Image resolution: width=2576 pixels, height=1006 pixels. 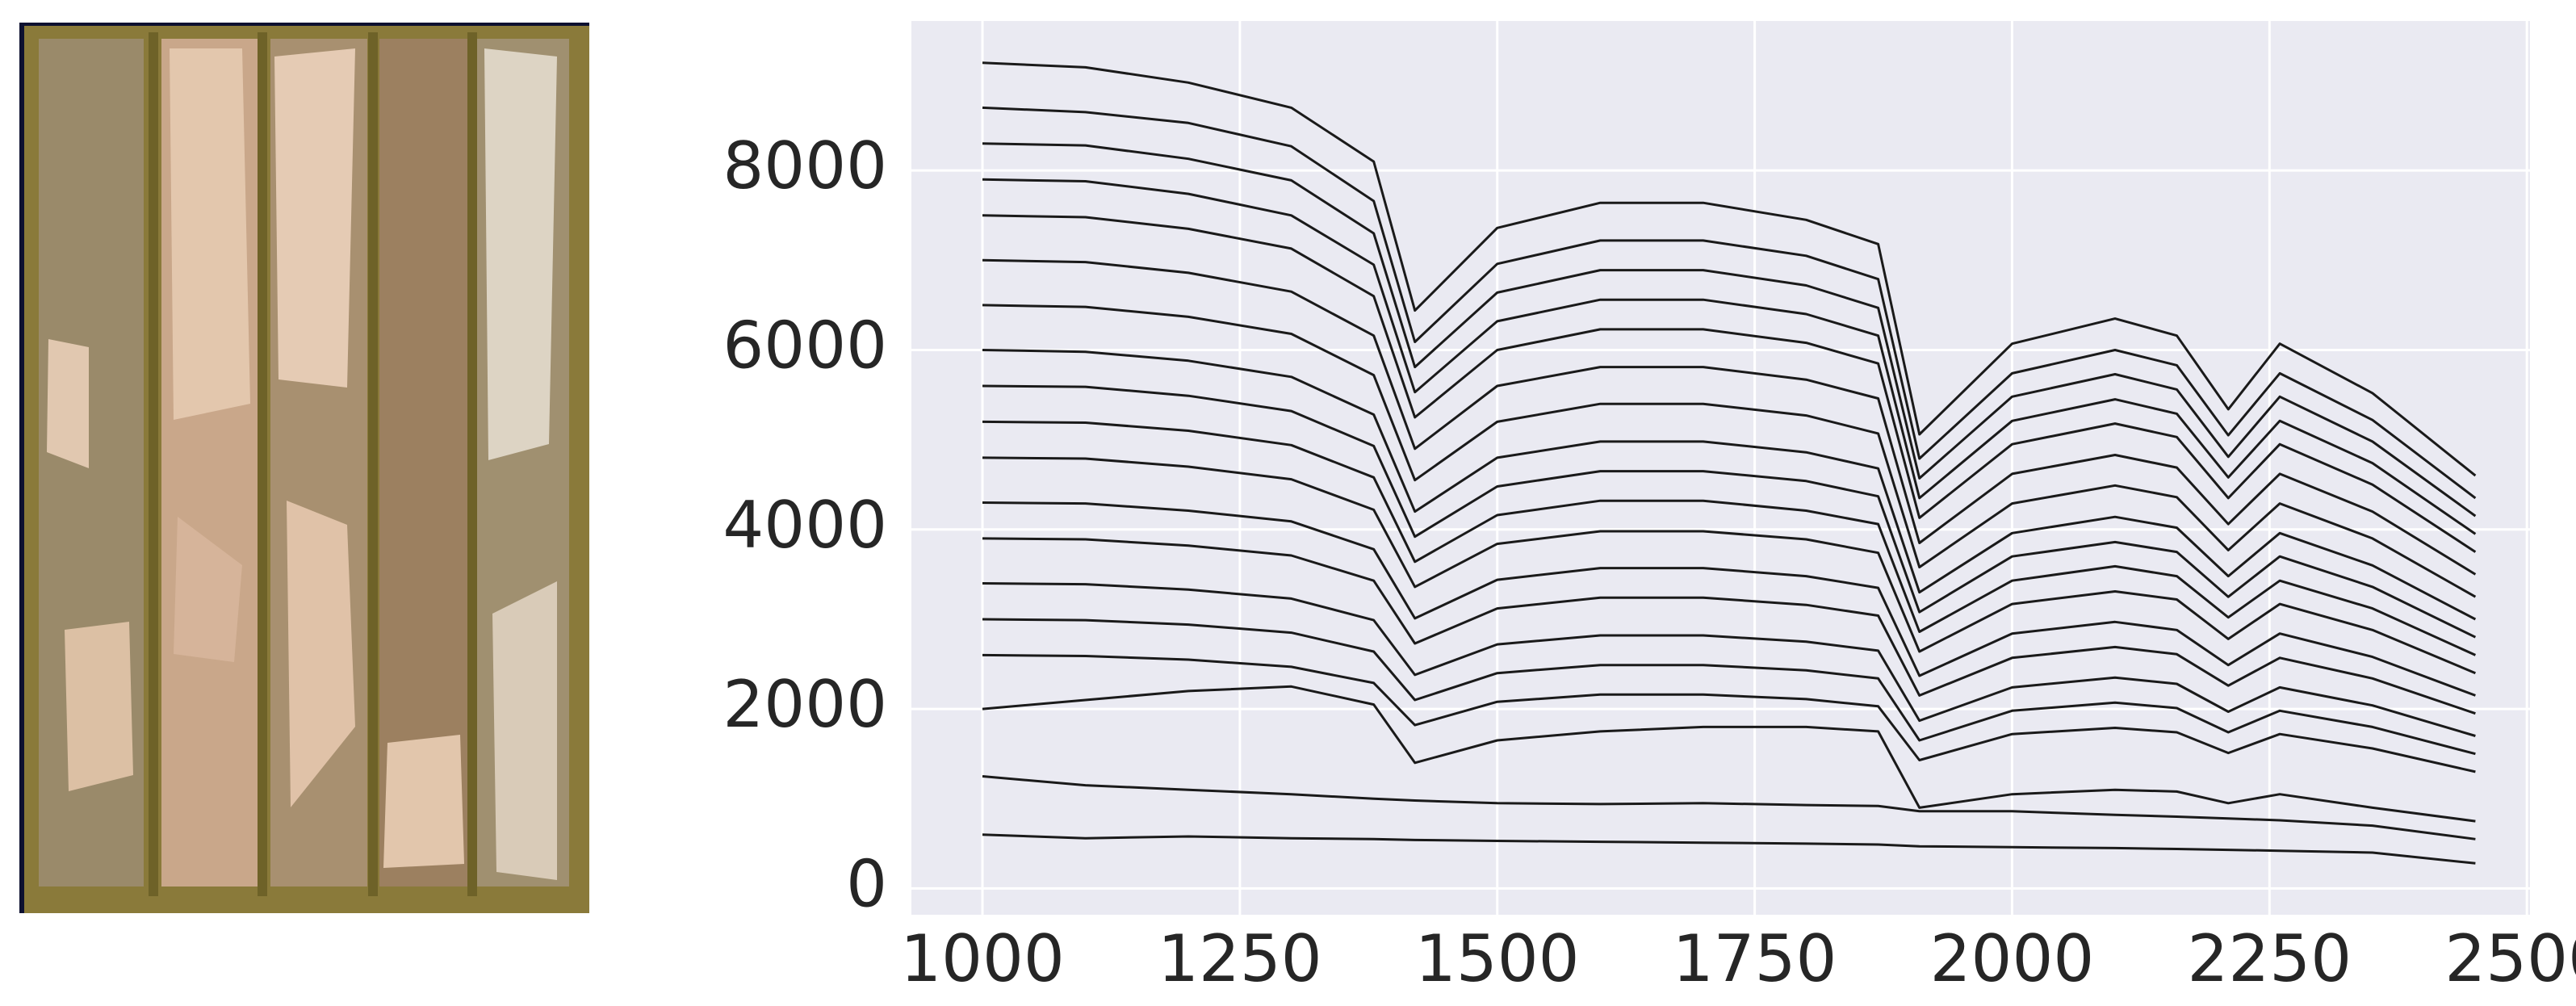 What do you see at coordinates (805, 345) in the screenshot?
I see `y-tick-label: 6000` at bounding box center [805, 345].